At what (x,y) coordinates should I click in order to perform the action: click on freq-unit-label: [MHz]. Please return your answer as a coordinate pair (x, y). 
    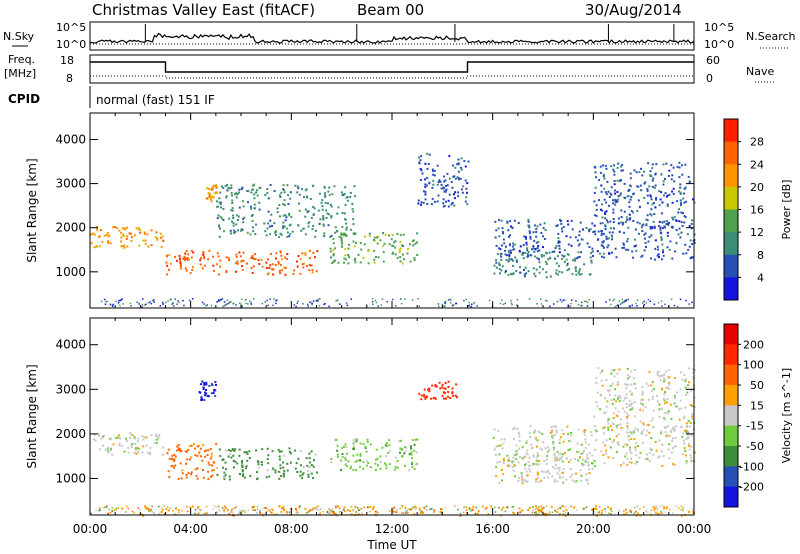
    Looking at the image, I should click on (20, 73).